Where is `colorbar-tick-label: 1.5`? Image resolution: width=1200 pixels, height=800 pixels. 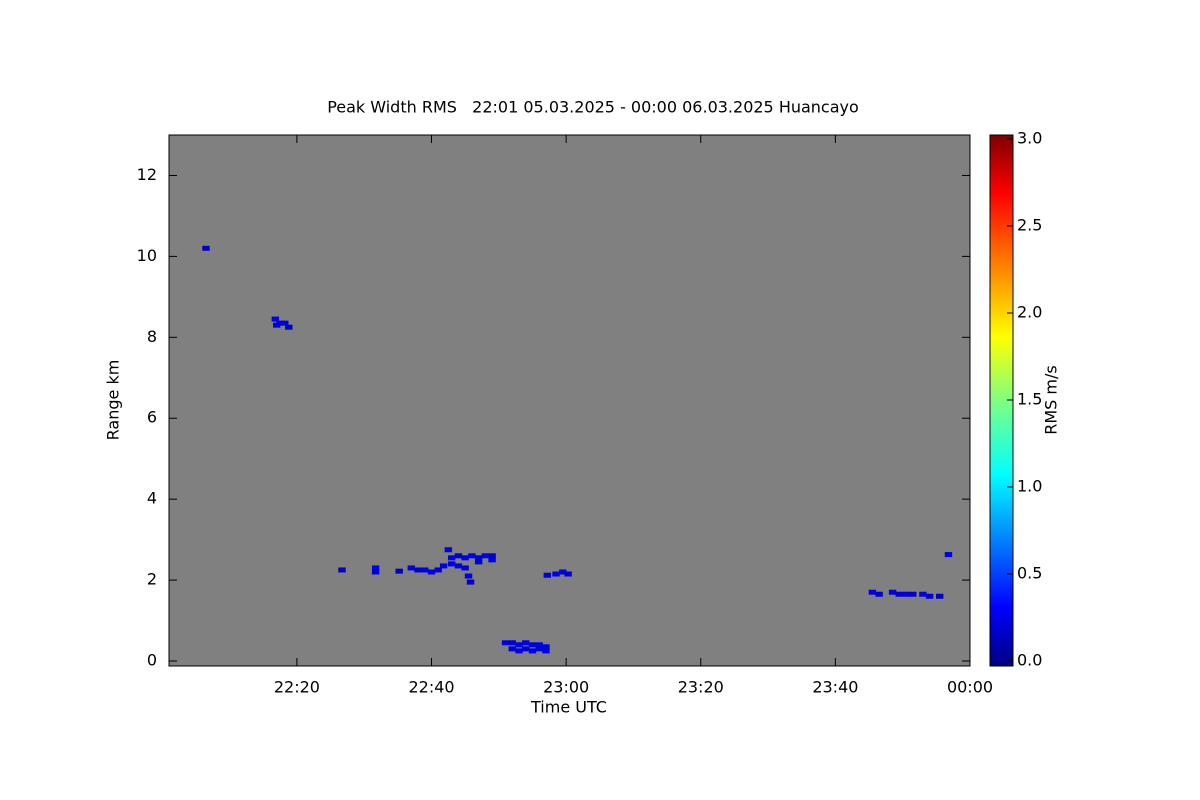
colorbar-tick-label: 1.5 is located at coordinates (1029, 399).